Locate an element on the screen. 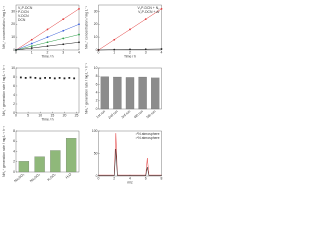 The image size is (320, 240). legend-entry: ¹⁵N atmosphere is located at coordinates (148, 134).